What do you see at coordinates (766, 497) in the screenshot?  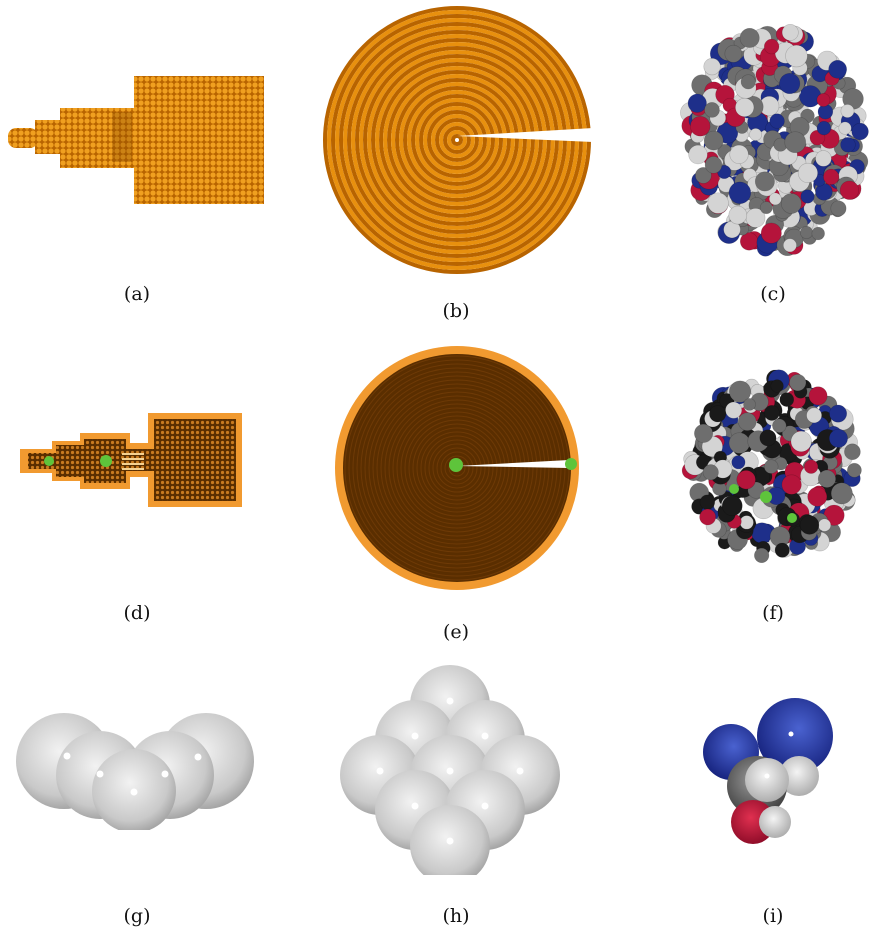 I see `marker-f-center` at bounding box center [766, 497].